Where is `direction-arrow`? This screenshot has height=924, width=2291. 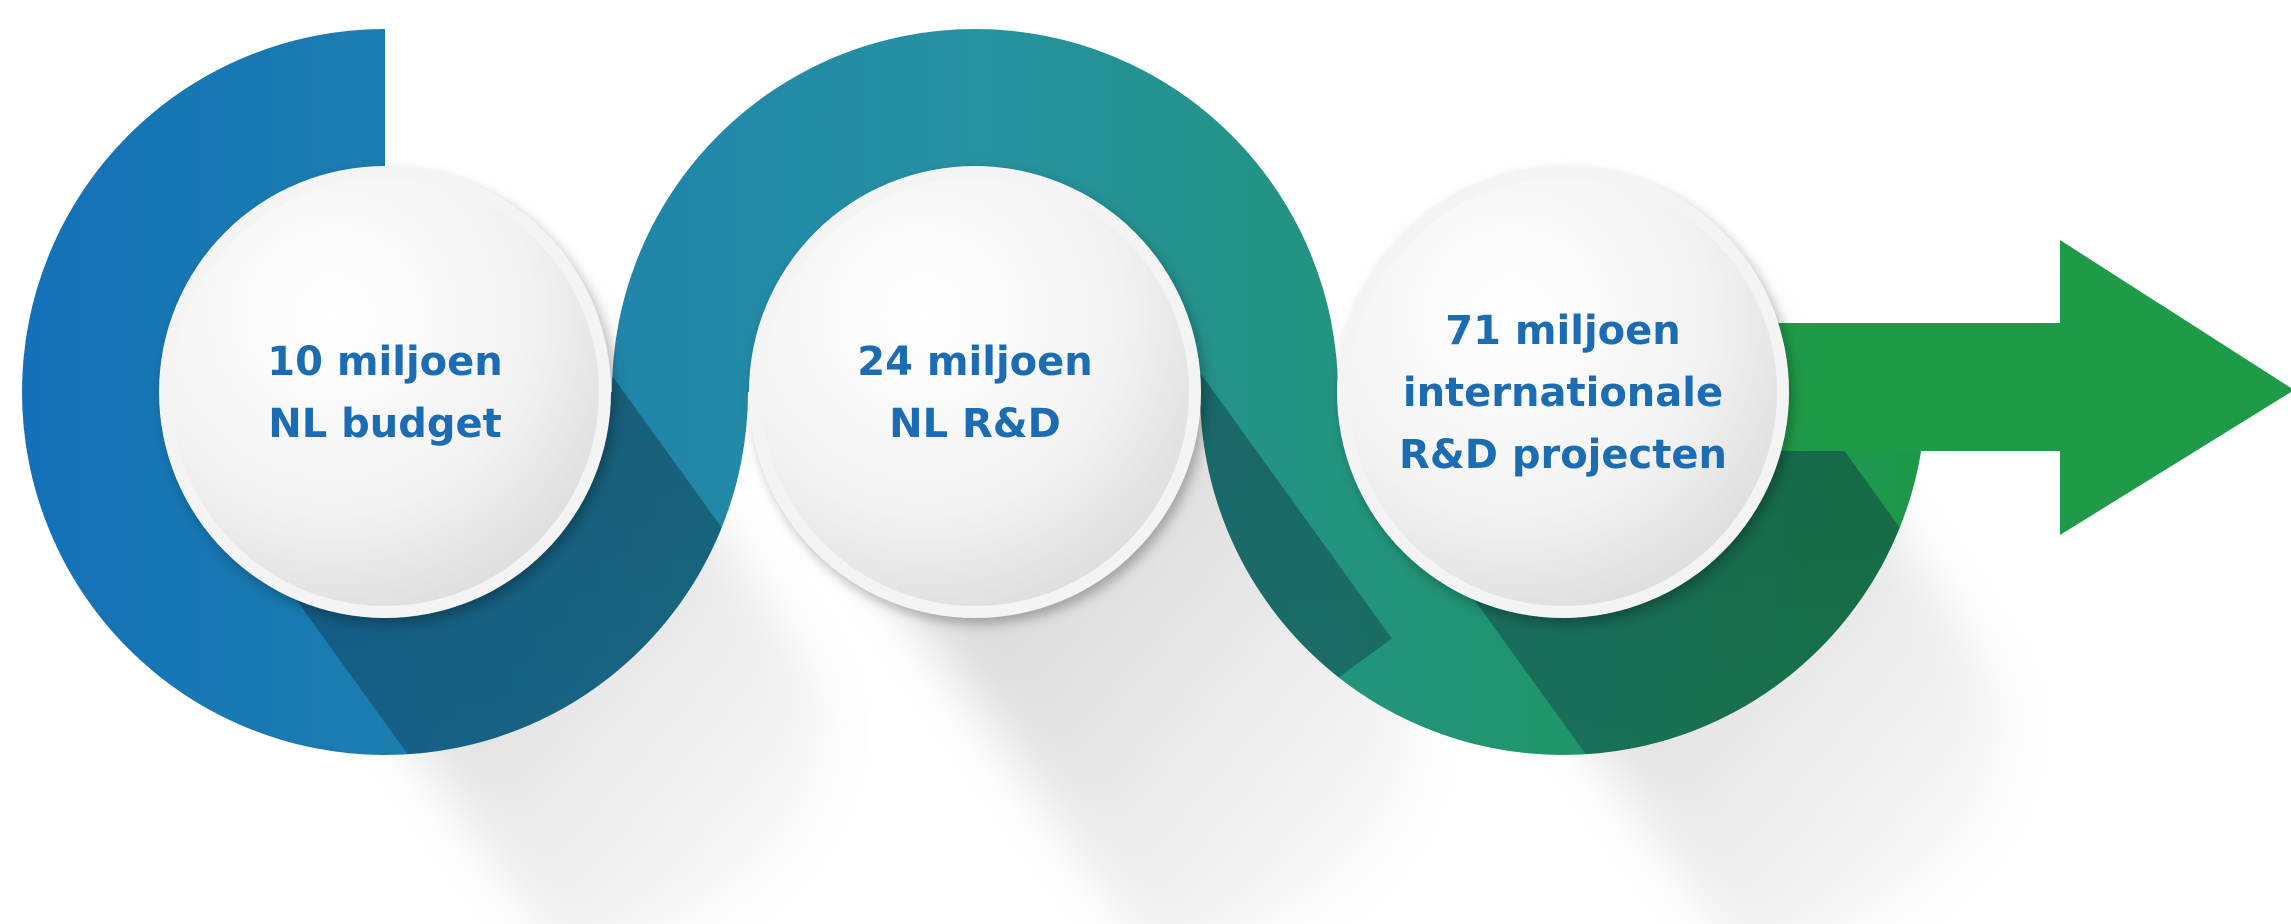
direction-arrow is located at coordinates (2034, 387).